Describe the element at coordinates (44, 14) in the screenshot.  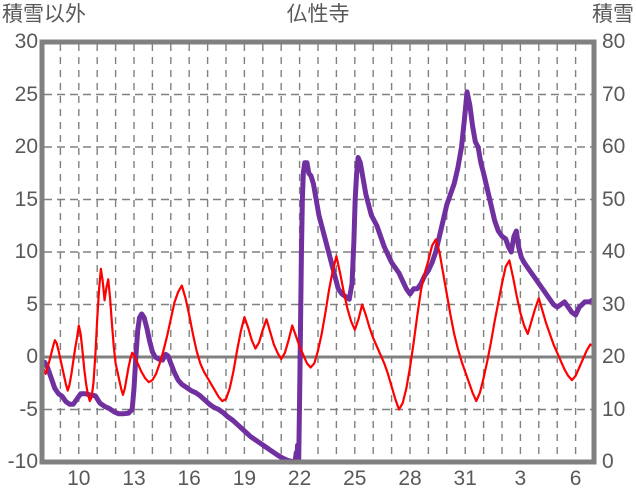
I see `left-axis-title: 積雪以外` at that location.